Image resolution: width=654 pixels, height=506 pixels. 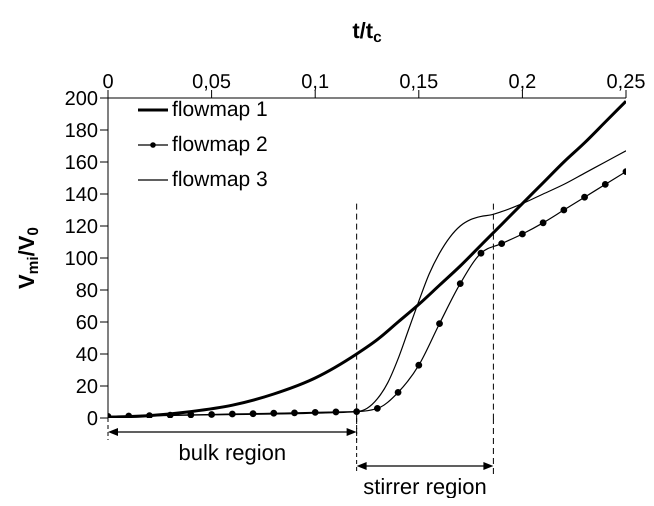 What do you see at coordinates (81, 131) in the screenshot?
I see `y-tick-label: 180` at bounding box center [81, 131].